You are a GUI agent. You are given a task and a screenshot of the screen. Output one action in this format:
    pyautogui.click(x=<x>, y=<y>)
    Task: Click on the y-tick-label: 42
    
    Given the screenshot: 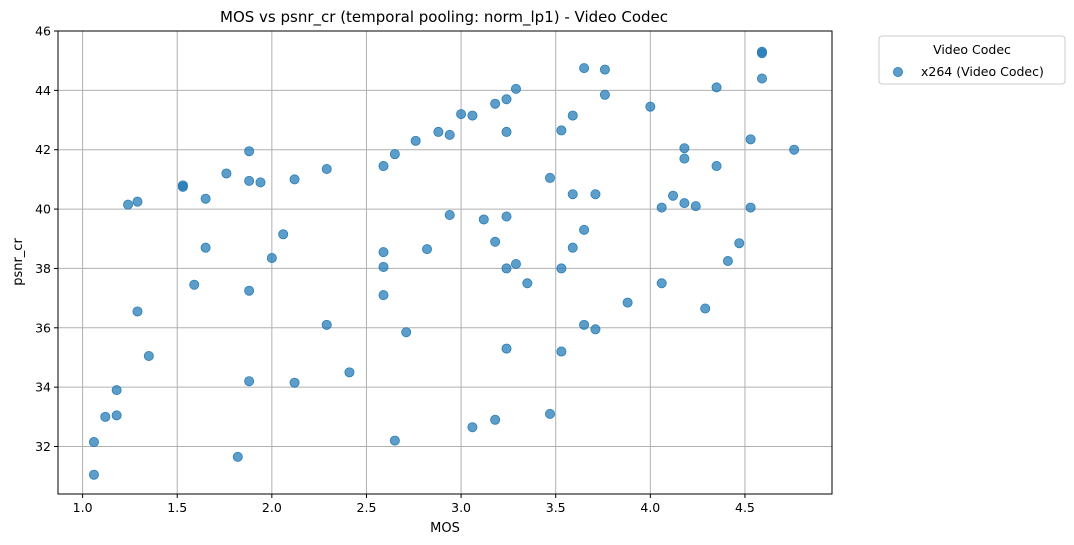 What is the action you would take?
    pyautogui.click(x=43, y=149)
    